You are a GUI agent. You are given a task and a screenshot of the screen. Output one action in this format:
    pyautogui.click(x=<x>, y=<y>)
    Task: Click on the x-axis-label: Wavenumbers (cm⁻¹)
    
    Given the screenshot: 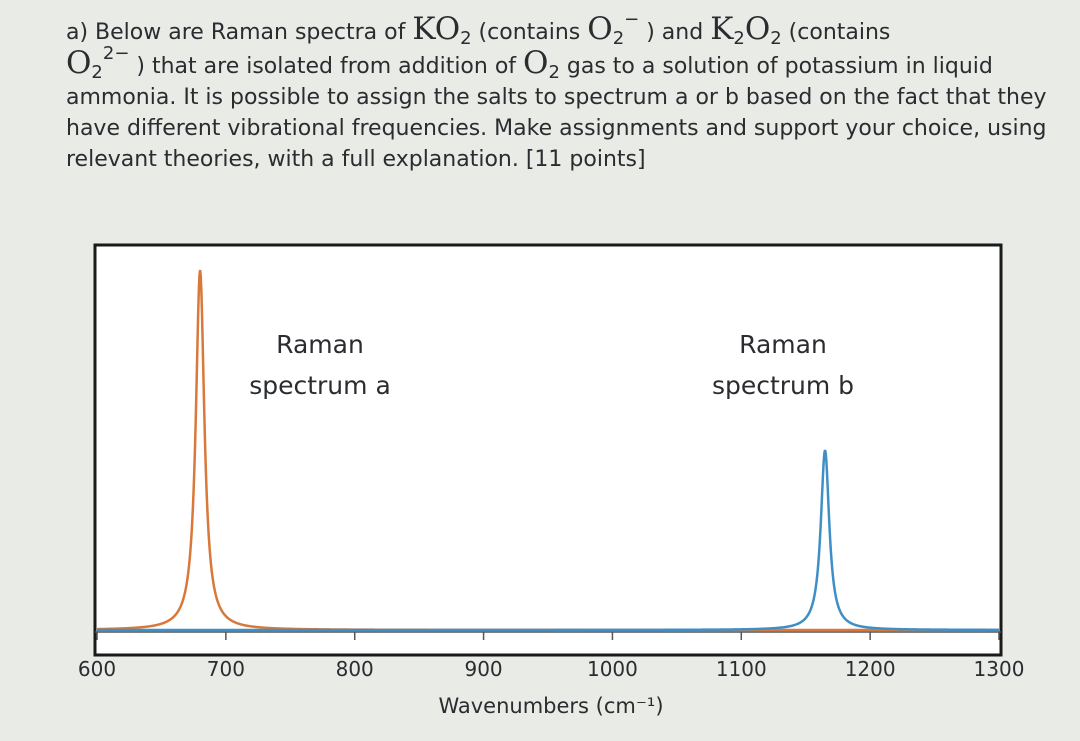 What is the action you would take?
    pyautogui.click(x=550, y=706)
    